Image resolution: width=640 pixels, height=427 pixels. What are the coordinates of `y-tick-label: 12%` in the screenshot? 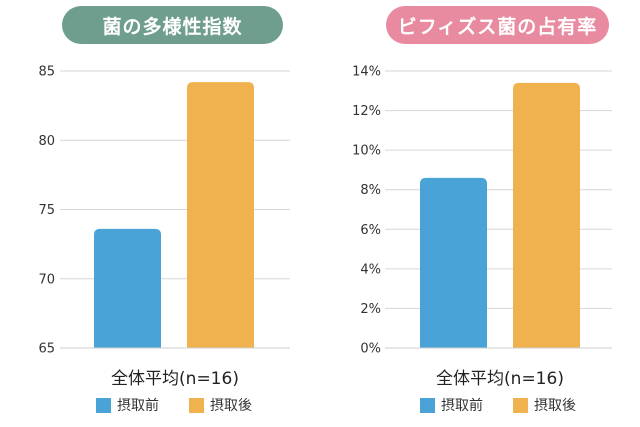 It's located at (366, 111).